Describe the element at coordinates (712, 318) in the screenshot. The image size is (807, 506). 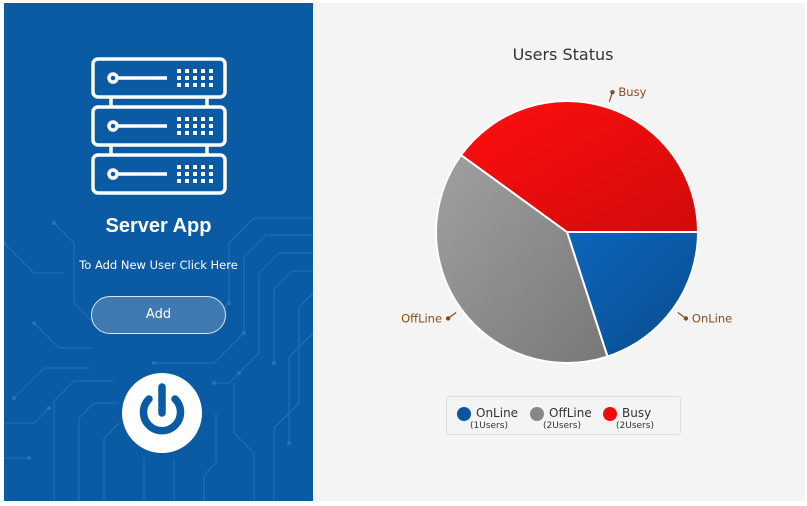
I see `pie-label-online: OnLine` at that location.